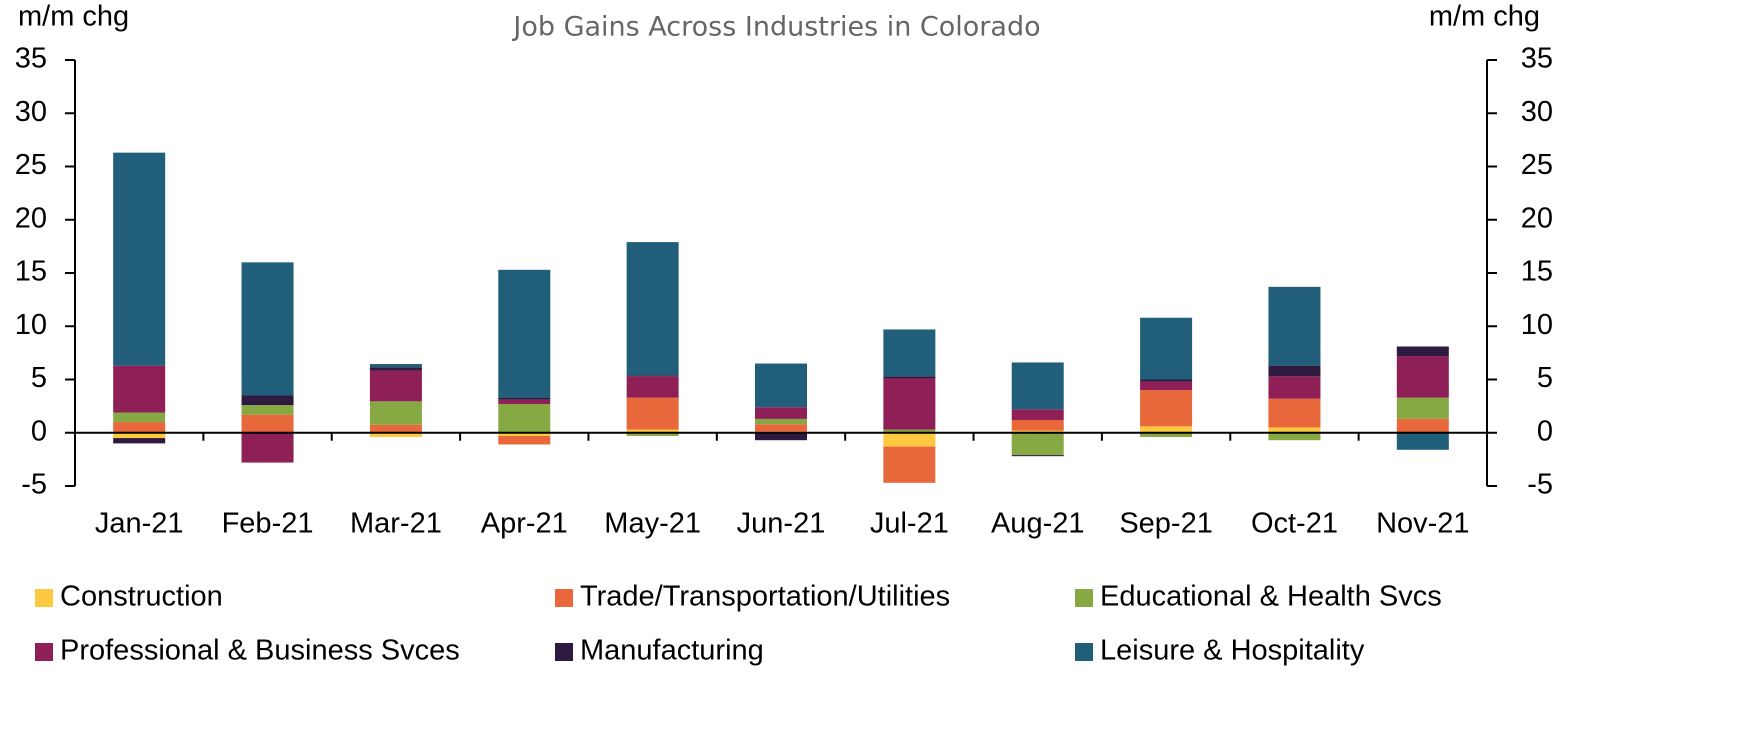 The width and height of the screenshot is (1740, 741). What do you see at coordinates (1271, 597) in the screenshot?
I see `legend-label: Educational & Health Svcs` at bounding box center [1271, 597].